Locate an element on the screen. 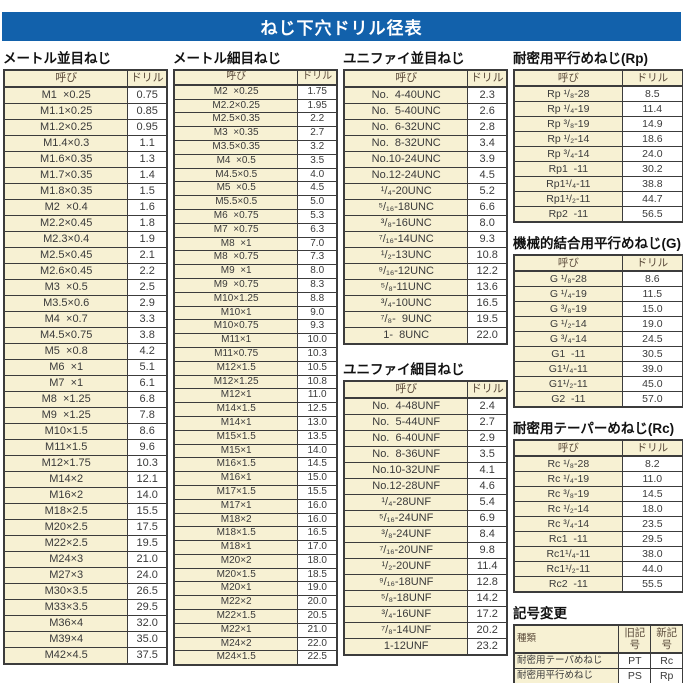 The image size is (683, 683). thread-name-cell: M4 ×0.7 is located at coordinates (66, 319).